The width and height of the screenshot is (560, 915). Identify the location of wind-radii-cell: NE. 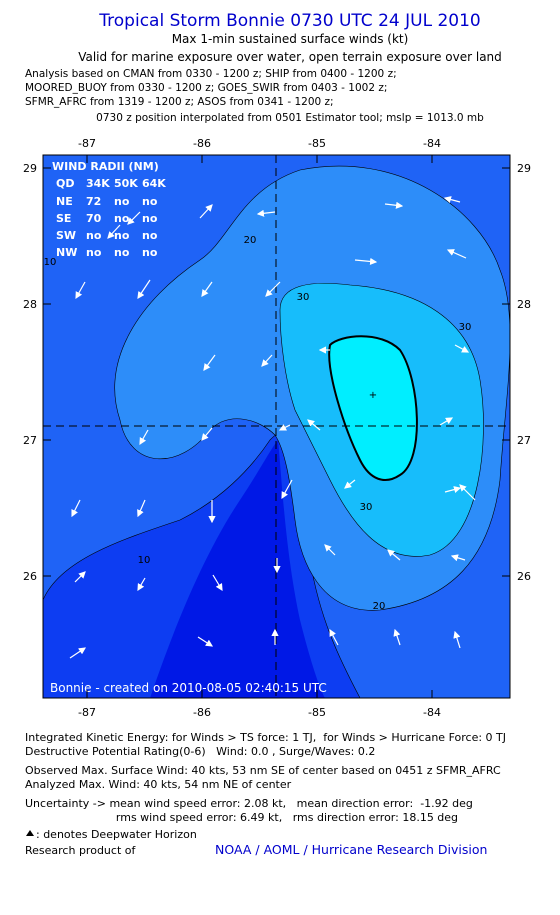
(64, 201).